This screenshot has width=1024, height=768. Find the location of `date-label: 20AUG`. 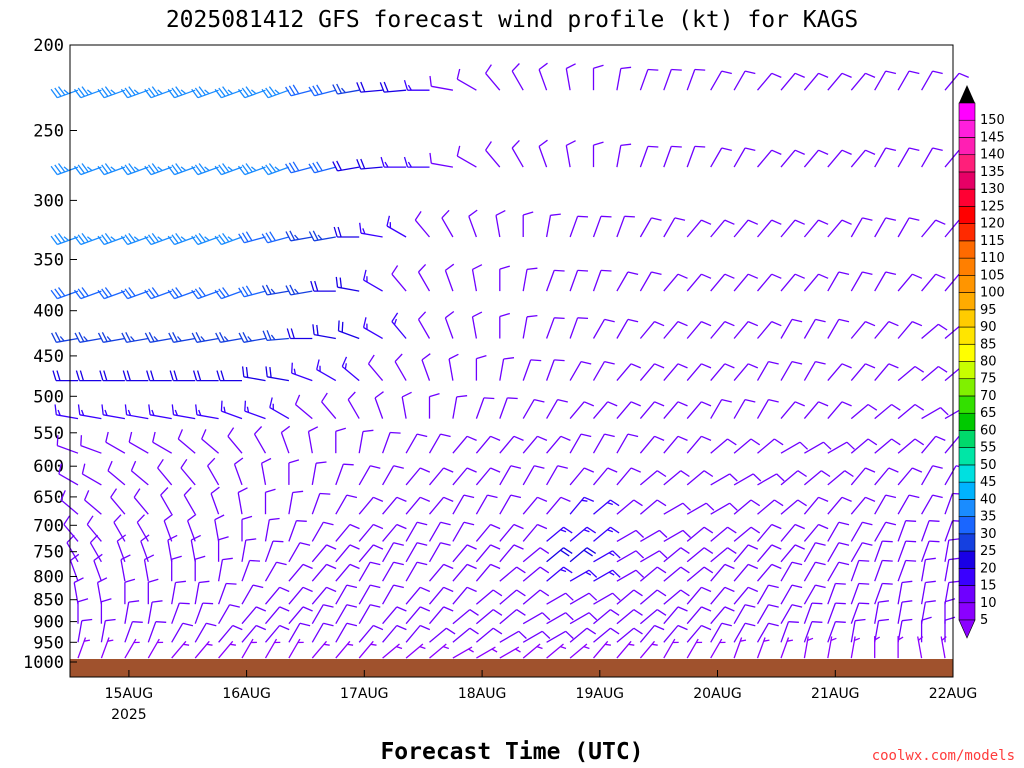

date-label: 20AUG is located at coordinates (717, 694).